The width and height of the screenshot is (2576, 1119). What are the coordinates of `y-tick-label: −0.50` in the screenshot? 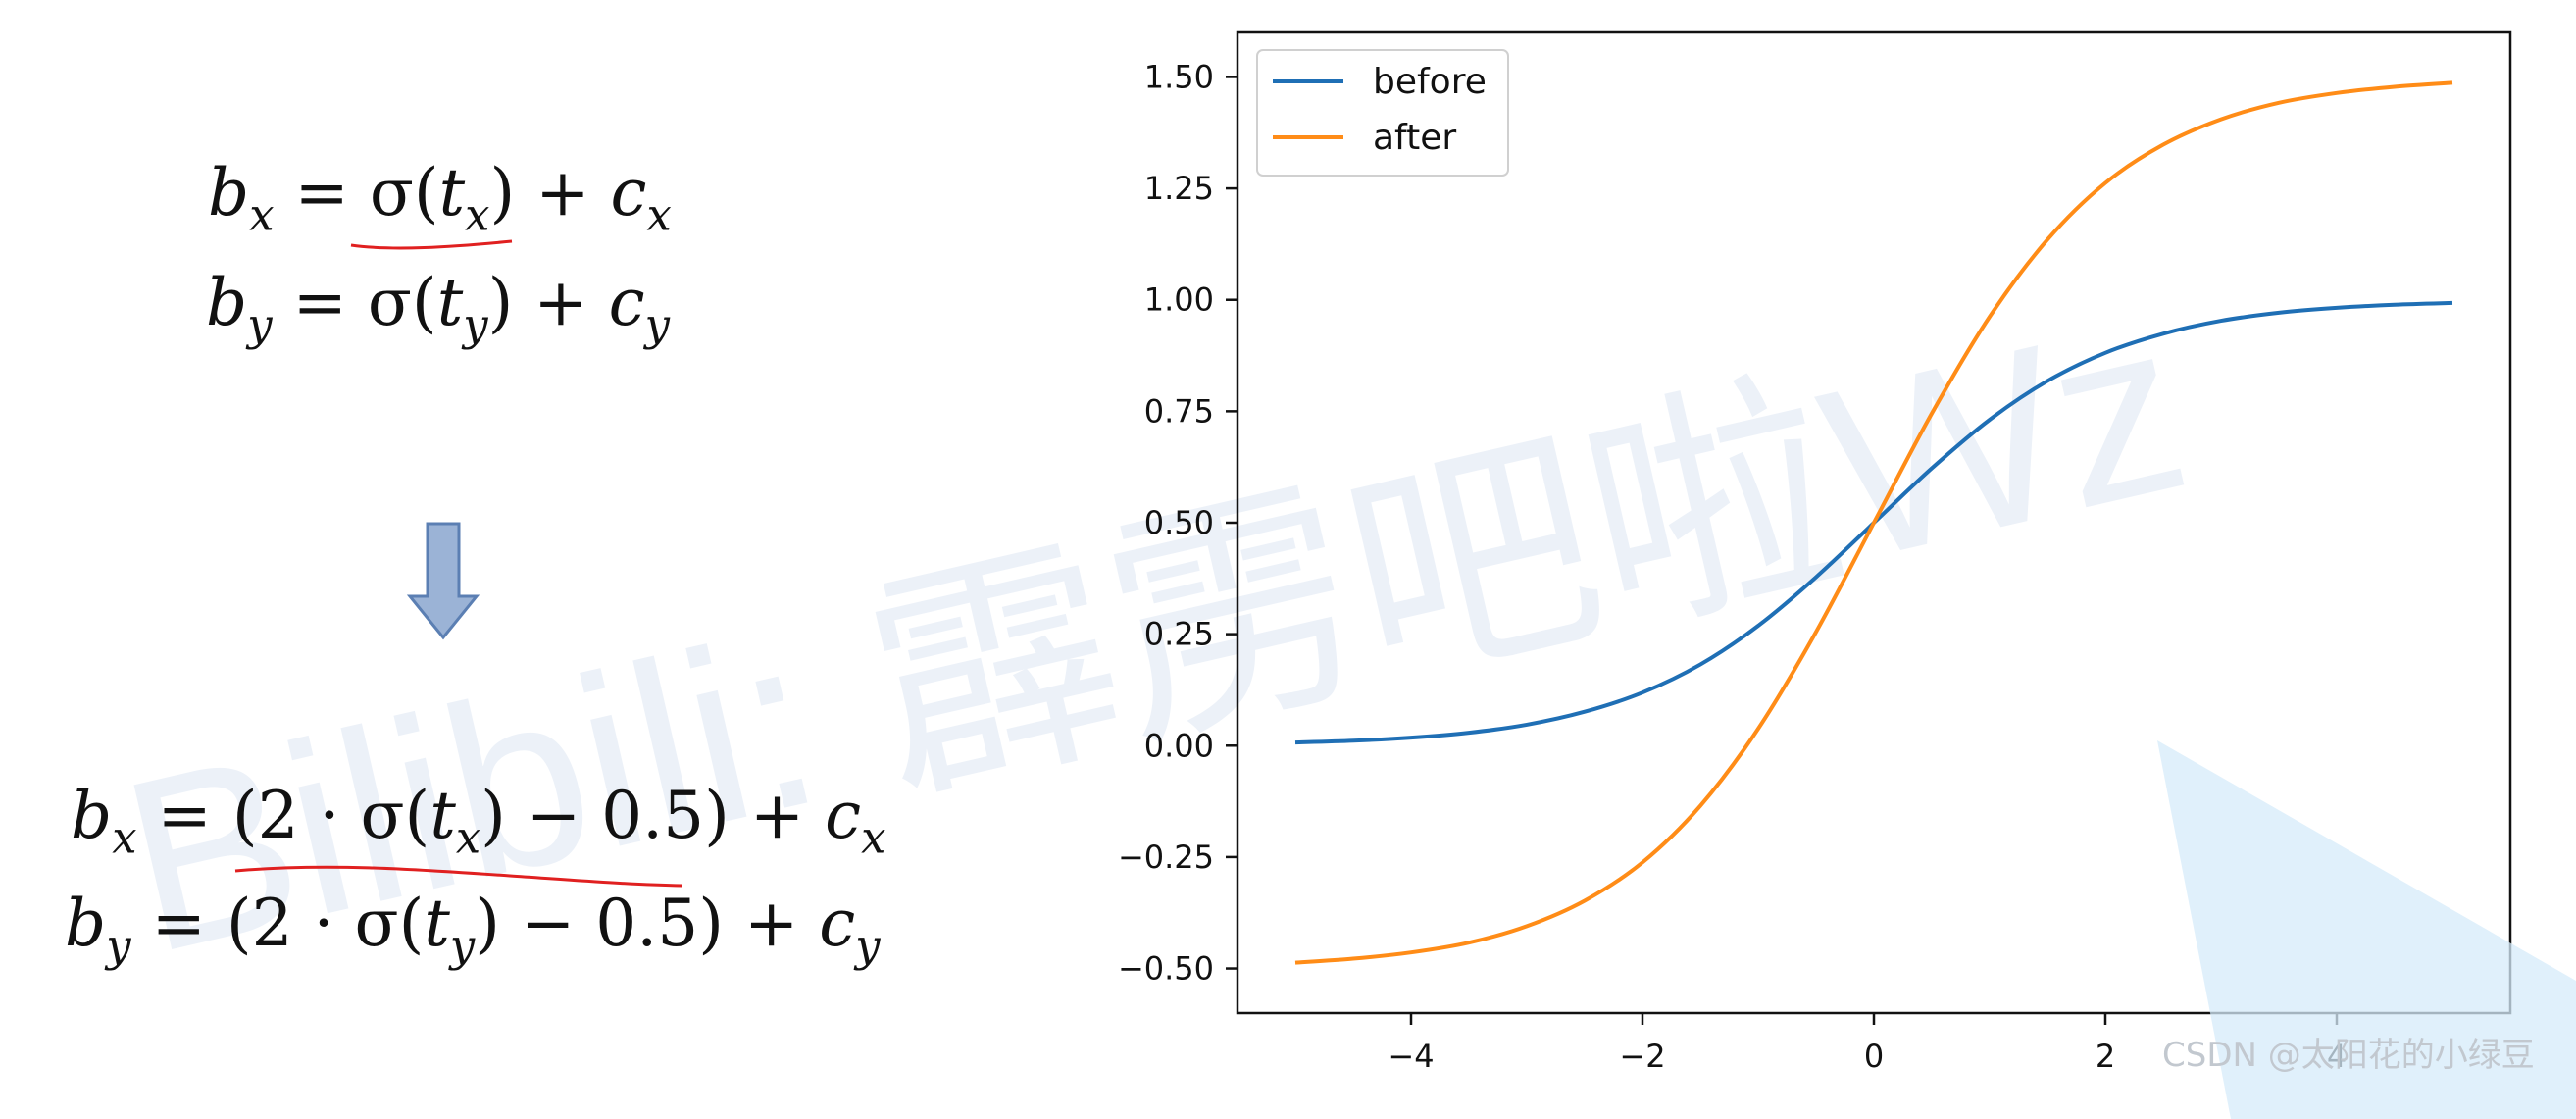 It's located at (1166, 969).